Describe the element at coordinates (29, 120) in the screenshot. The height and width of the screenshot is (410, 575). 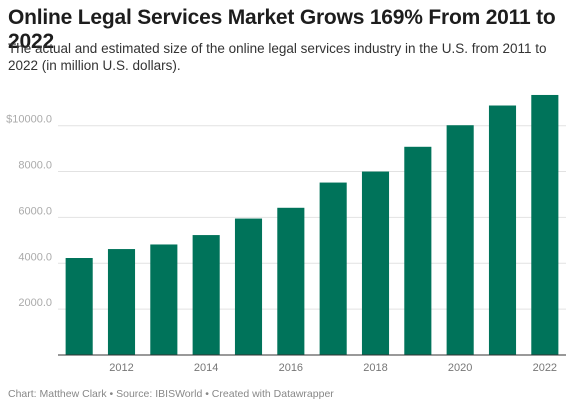
I see `y-tick-label: $10000.0` at that location.